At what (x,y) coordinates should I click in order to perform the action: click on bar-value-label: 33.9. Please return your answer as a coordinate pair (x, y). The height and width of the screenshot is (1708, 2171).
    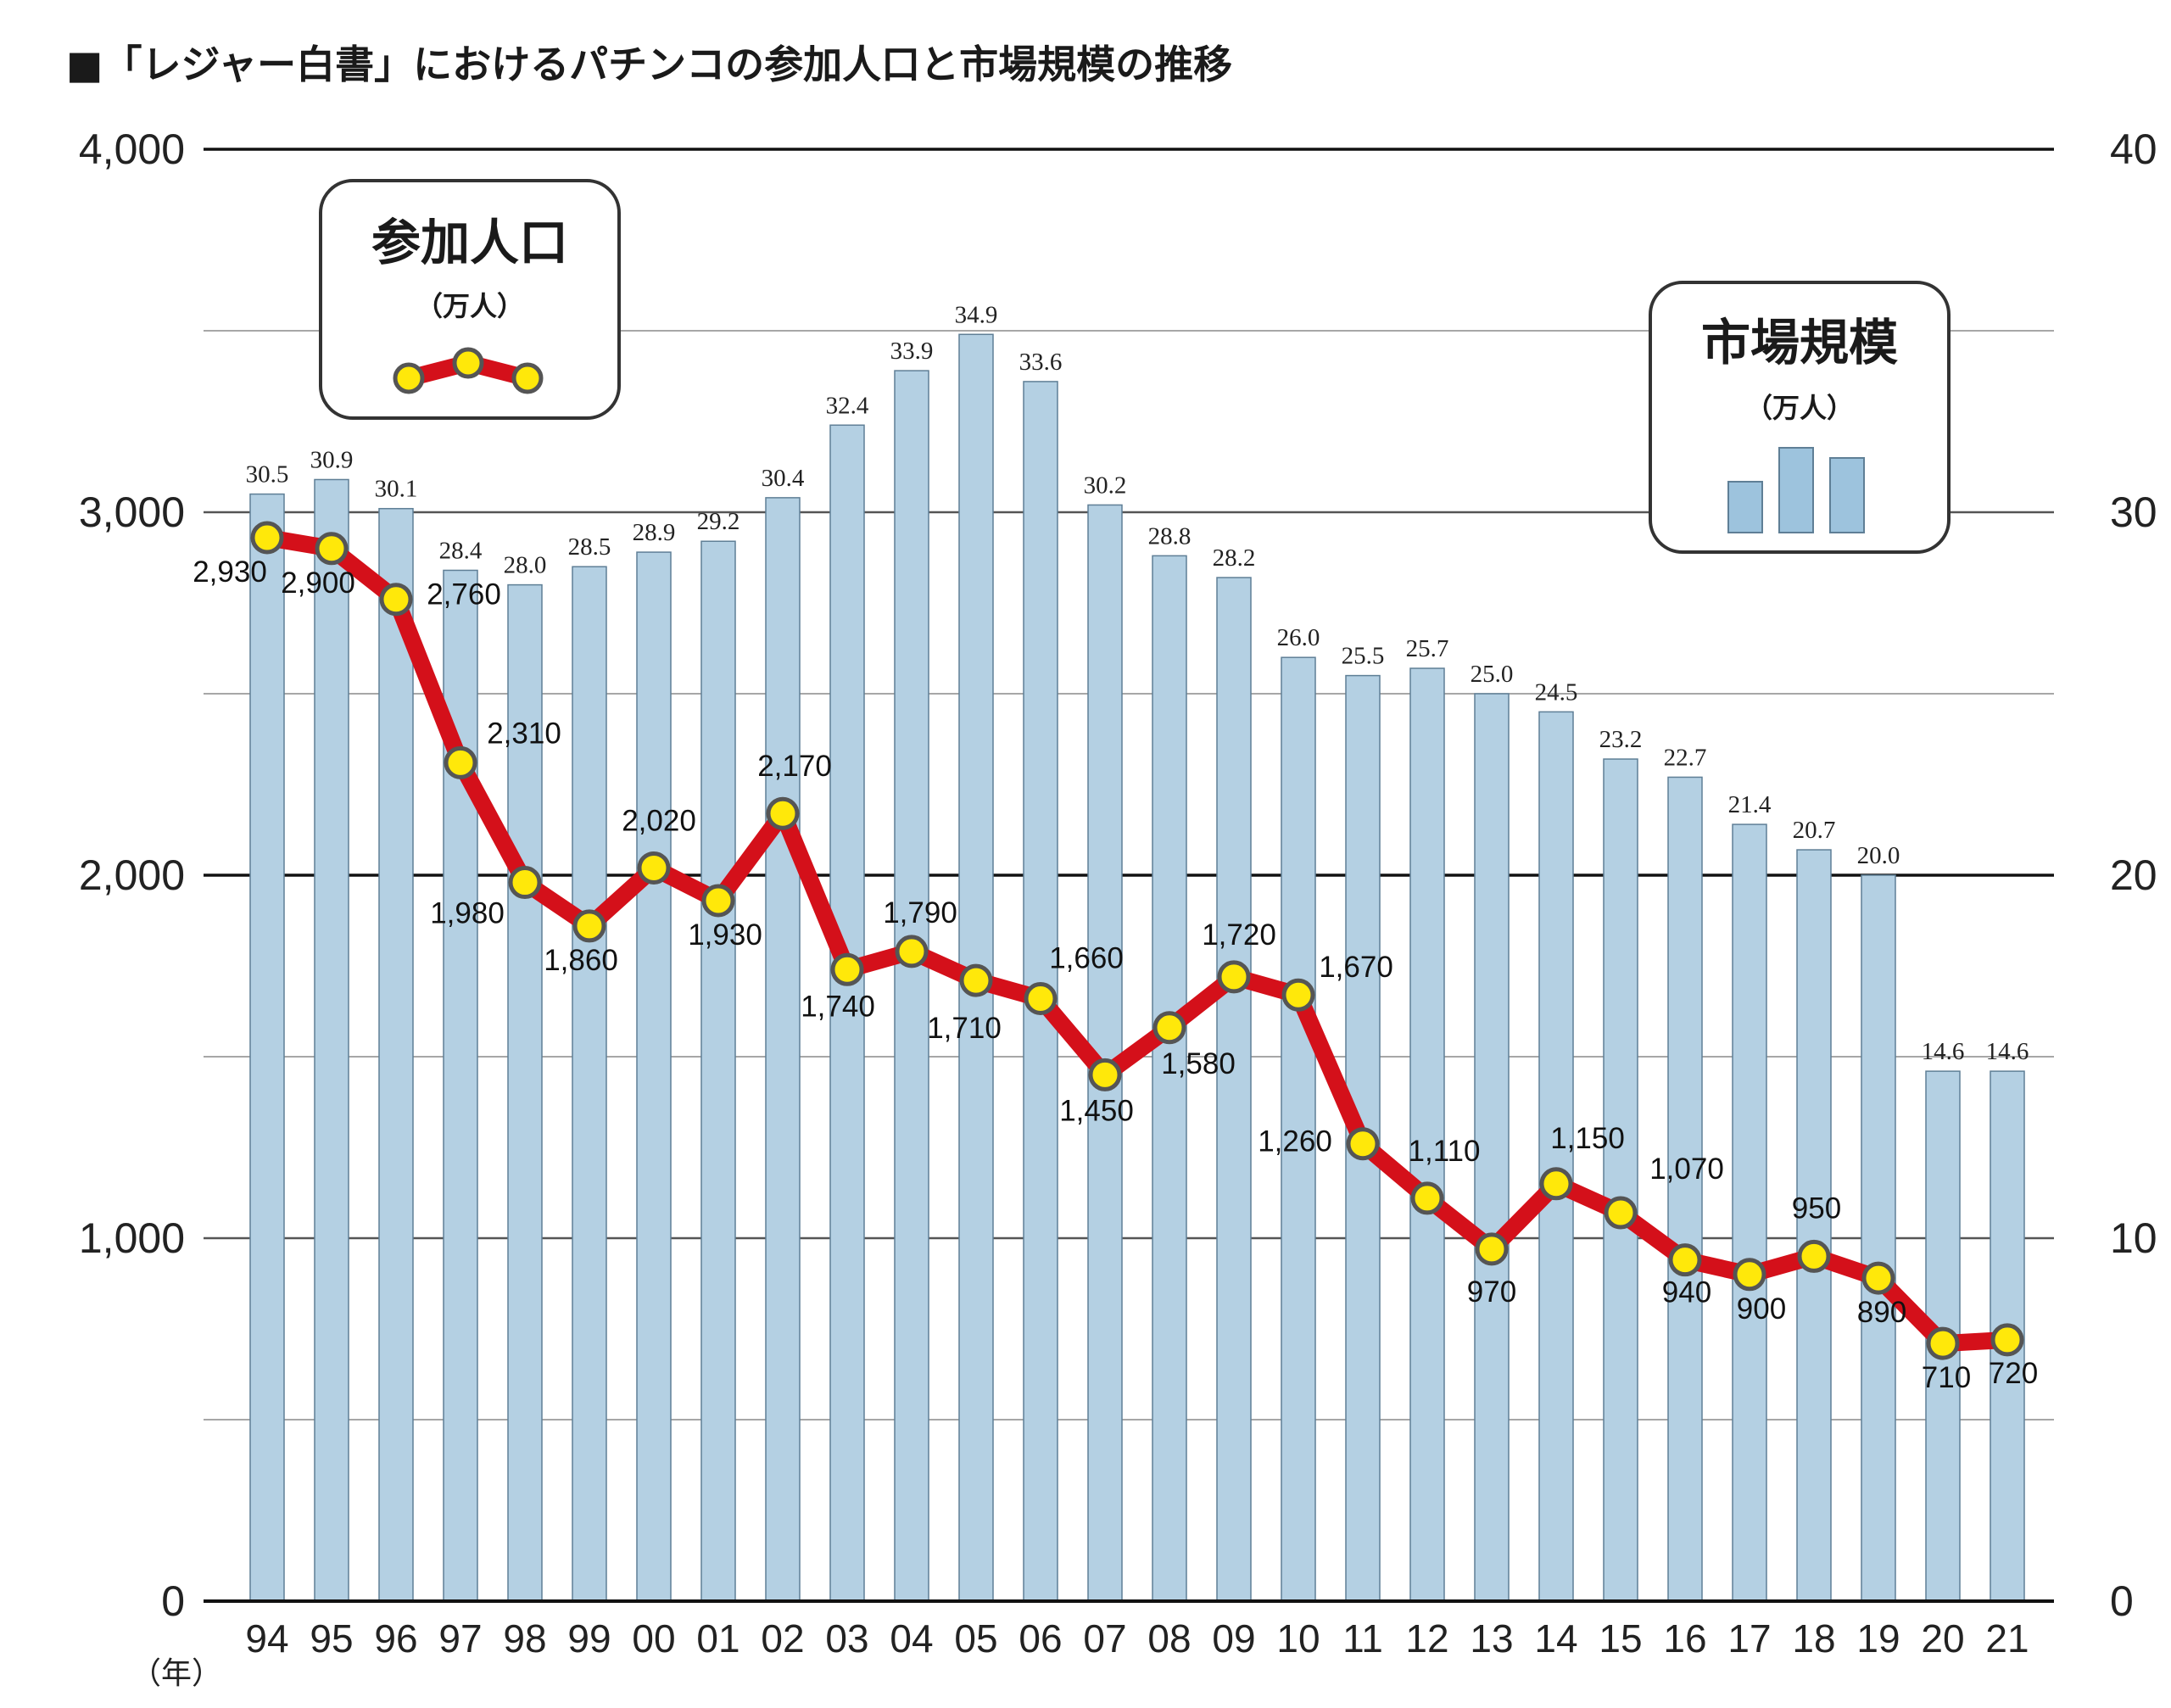
    Looking at the image, I should click on (912, 352).